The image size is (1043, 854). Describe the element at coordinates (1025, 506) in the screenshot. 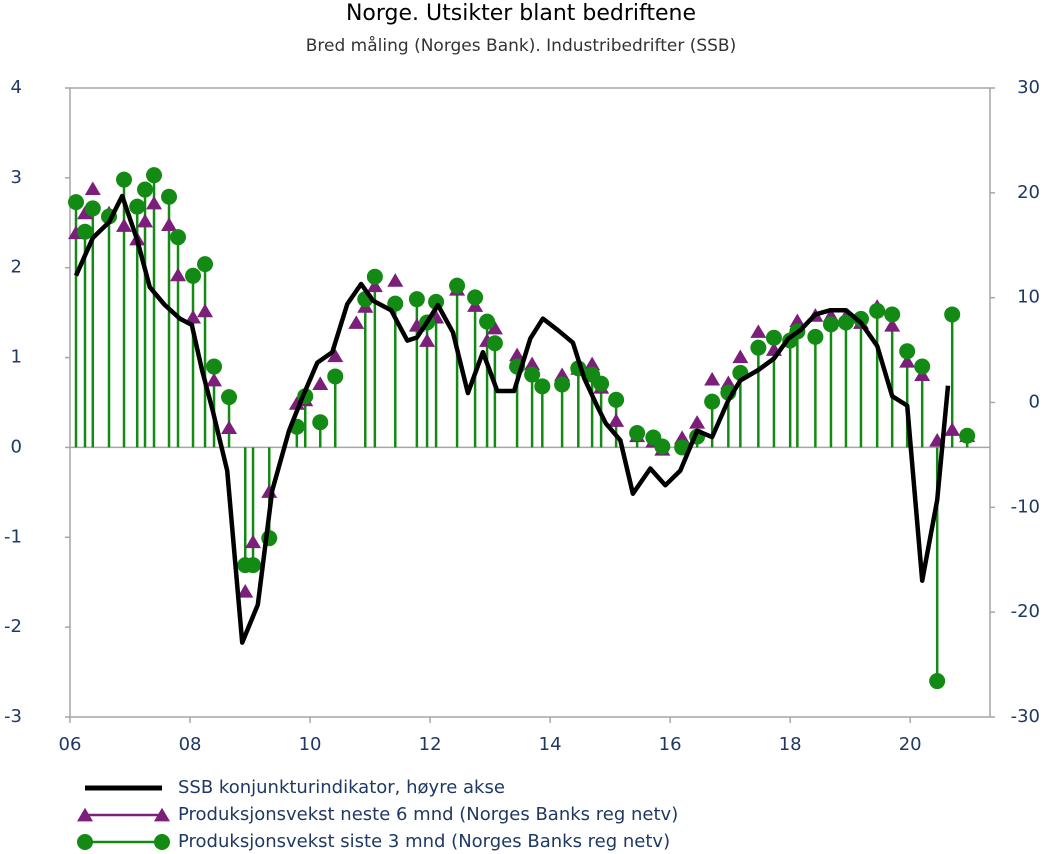

I see `y2-tick-label: -10` at that location.